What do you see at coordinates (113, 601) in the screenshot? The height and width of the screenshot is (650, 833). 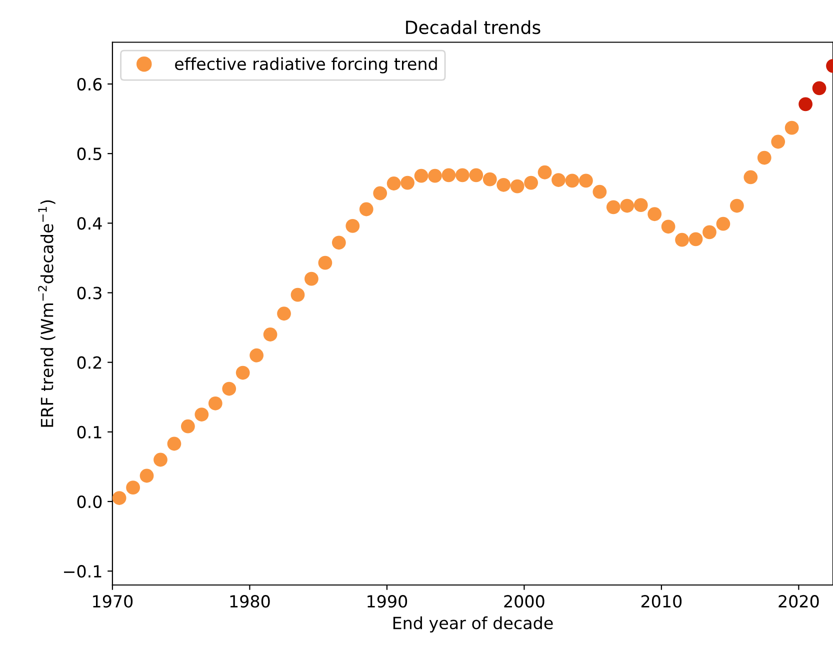 I see `x-tick-label: 1970` at bounding box center [113, 601].